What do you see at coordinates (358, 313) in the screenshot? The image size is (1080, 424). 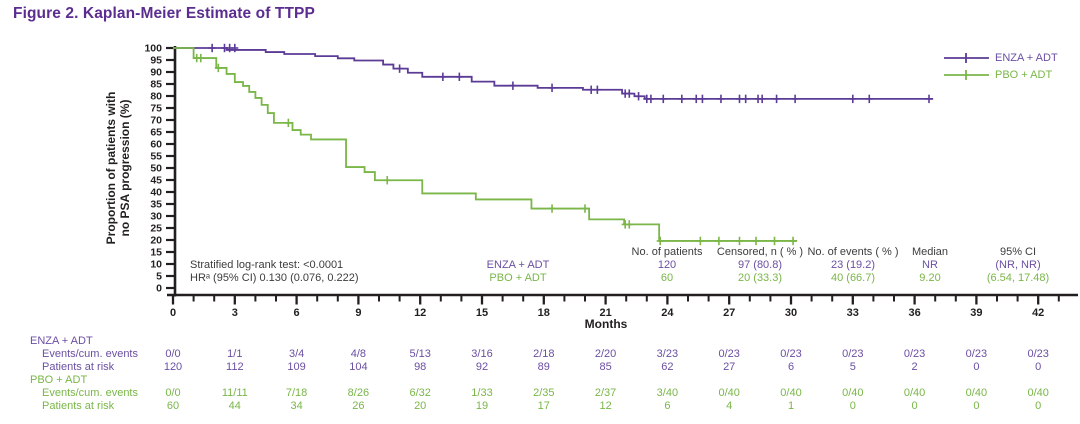 I see `x-tick-label: 9` at bounding box center [358, 313].